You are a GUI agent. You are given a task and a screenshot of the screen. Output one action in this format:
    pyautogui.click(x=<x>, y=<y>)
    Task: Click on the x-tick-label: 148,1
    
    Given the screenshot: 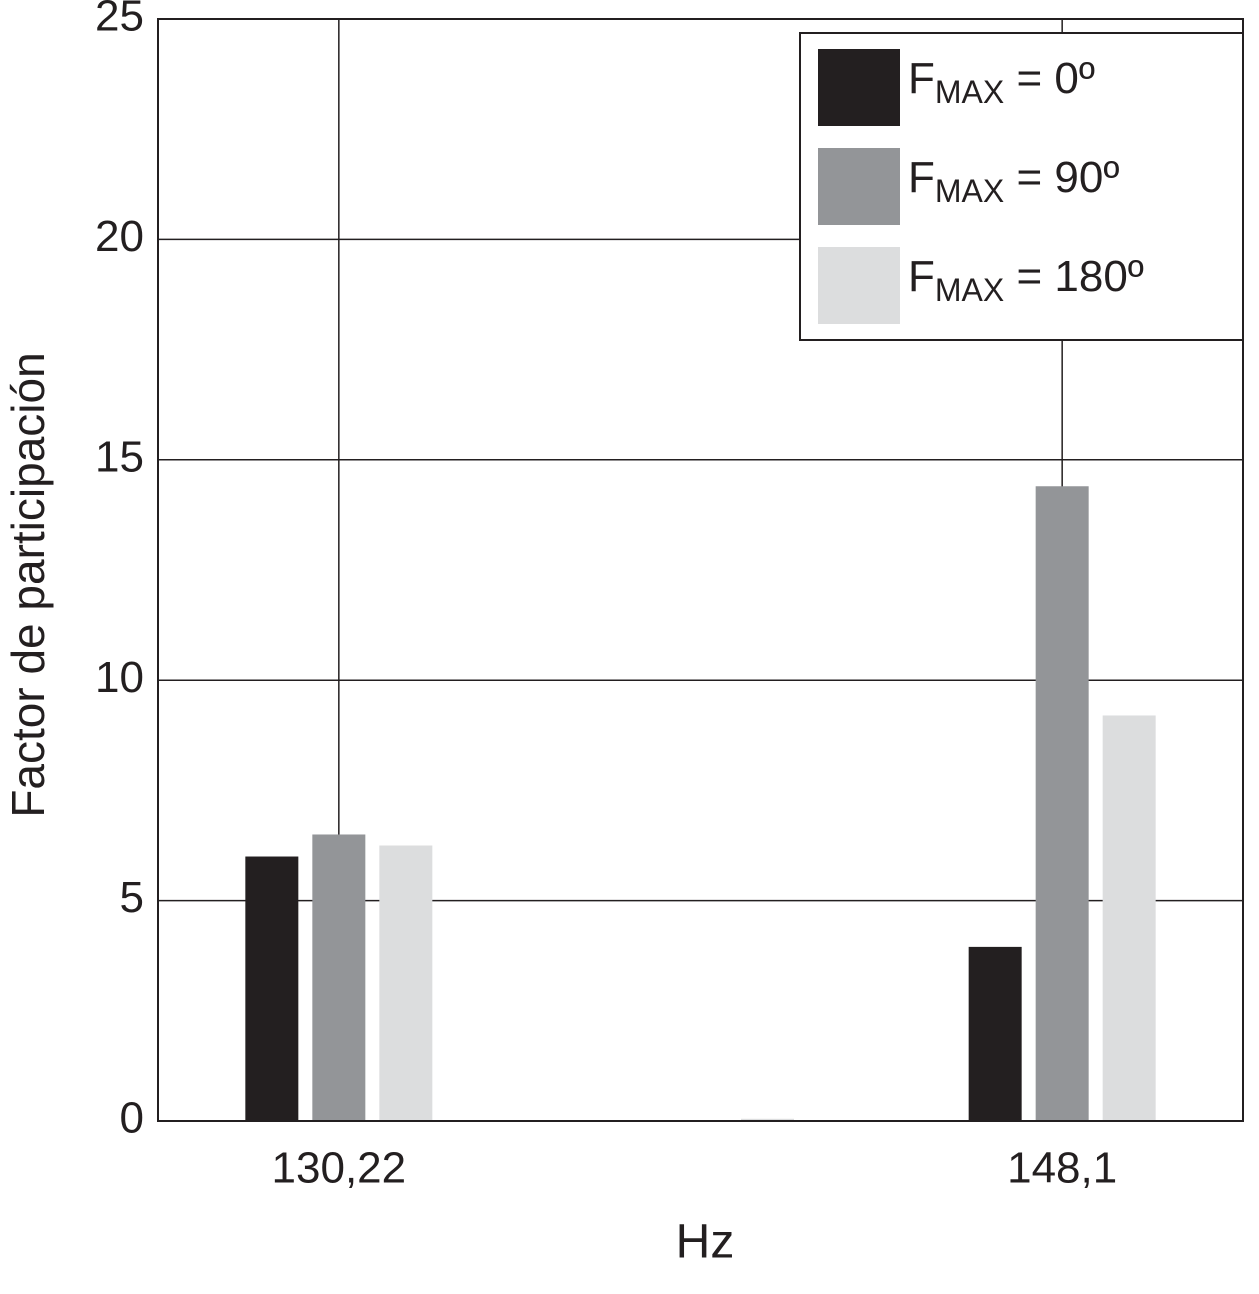 What is the action you would take?
    pyautogui.click(x=1062, y=1168)
    